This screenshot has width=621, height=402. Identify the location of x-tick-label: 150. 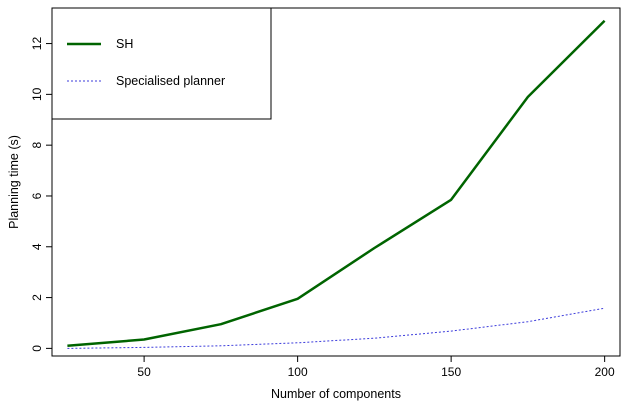
(451, 372).